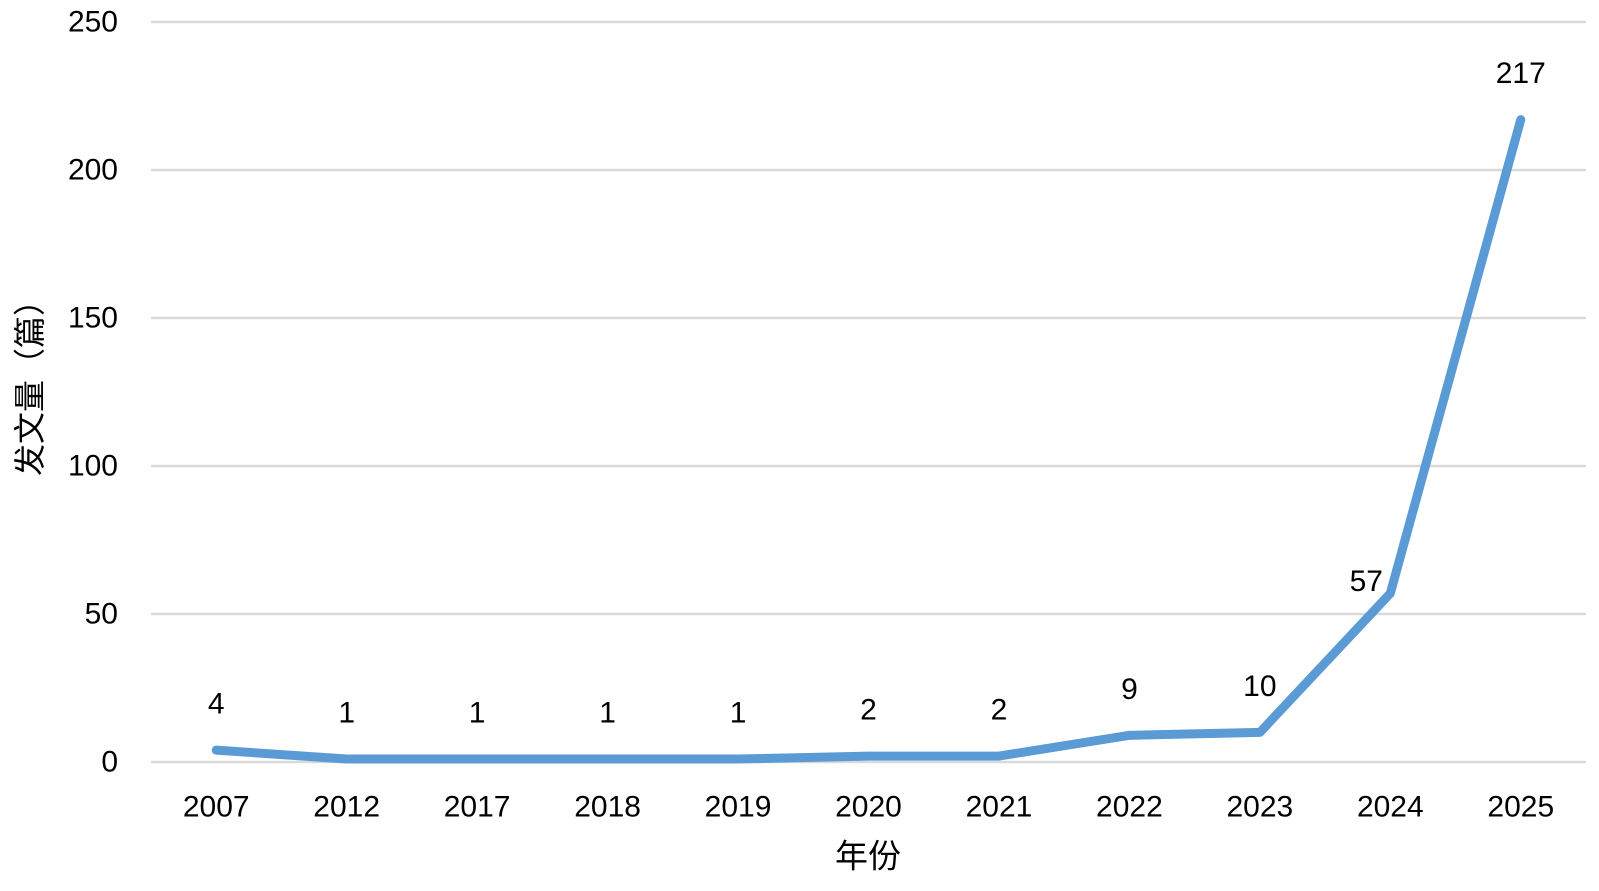  I want to click on x-tick-label: 2019, so click(738, 807).